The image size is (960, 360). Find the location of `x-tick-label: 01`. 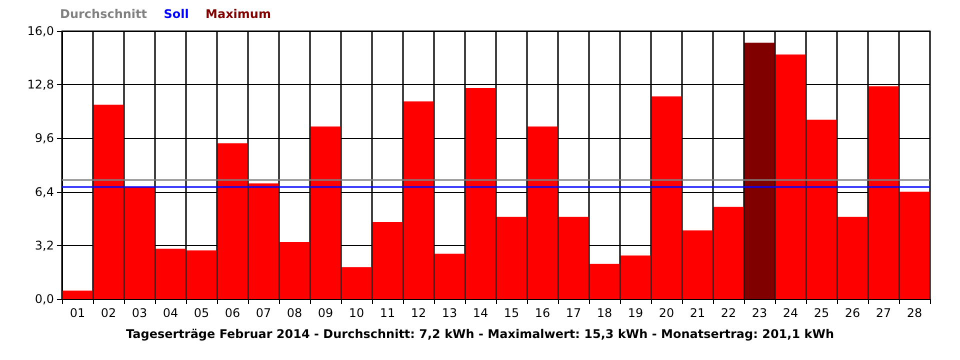

x-tick-label: 01 is located at coordinates (78, 313).